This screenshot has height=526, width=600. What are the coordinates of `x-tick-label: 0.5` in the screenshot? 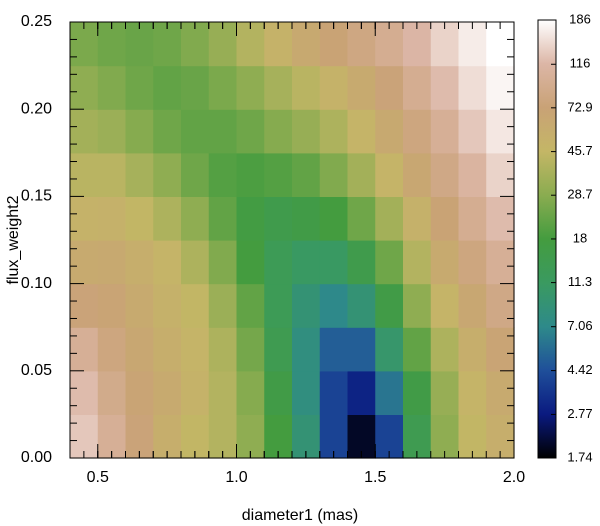 It's located at (98, 477).